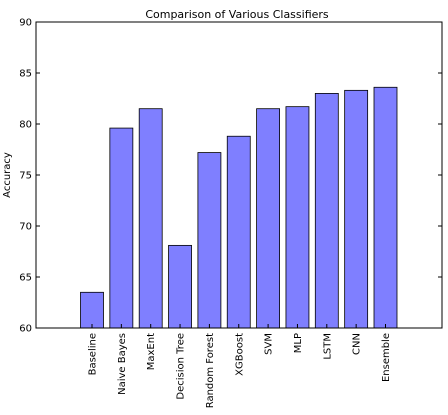 This screenshot has width=448, height=415. I want to click on y-tick-label: 60, so click(25, 329).